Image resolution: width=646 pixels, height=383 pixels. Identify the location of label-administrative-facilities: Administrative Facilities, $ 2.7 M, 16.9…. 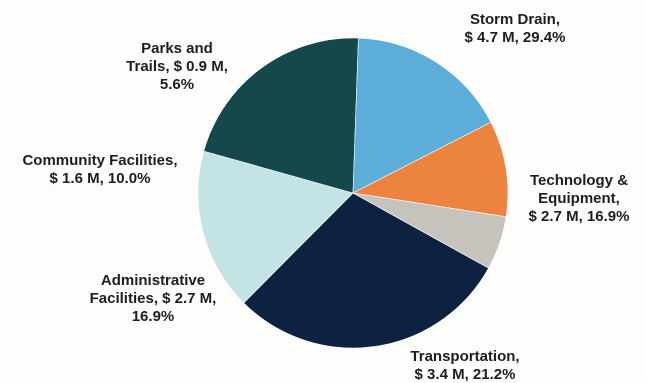
(153, 298).